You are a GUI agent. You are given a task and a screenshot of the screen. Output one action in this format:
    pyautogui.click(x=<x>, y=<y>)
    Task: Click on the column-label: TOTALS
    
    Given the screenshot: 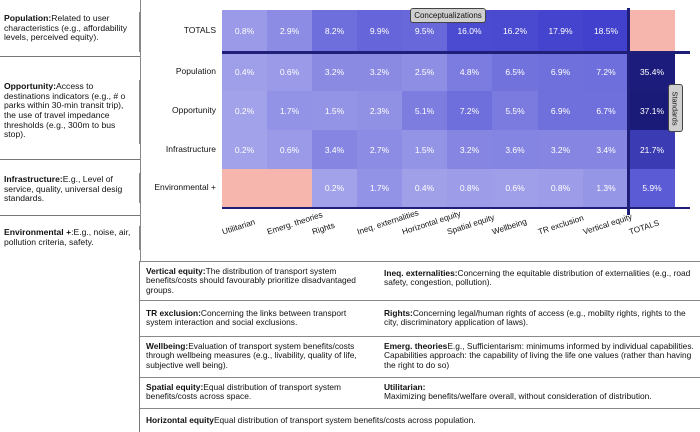 What is the action you would take?
    pyautogui.click(x=644, y=227)
    